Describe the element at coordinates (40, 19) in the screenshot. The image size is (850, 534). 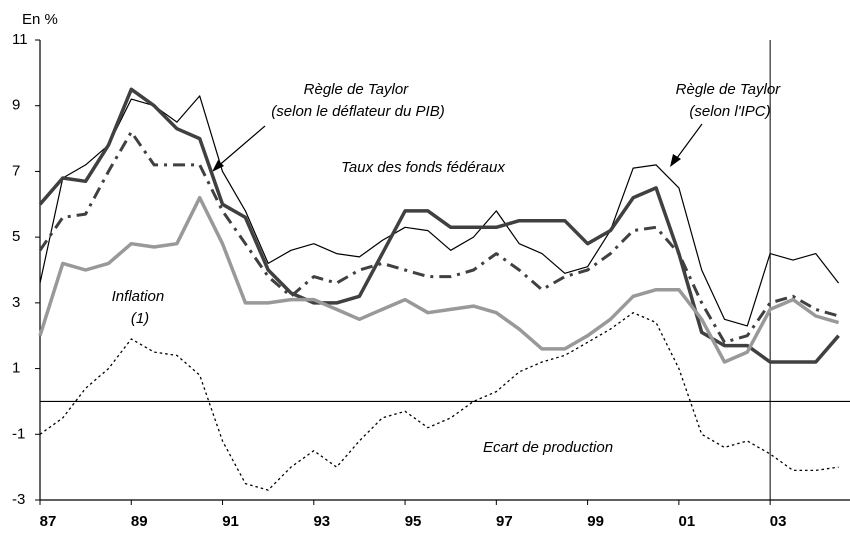
I see `y-axis-label: En %` at that location.